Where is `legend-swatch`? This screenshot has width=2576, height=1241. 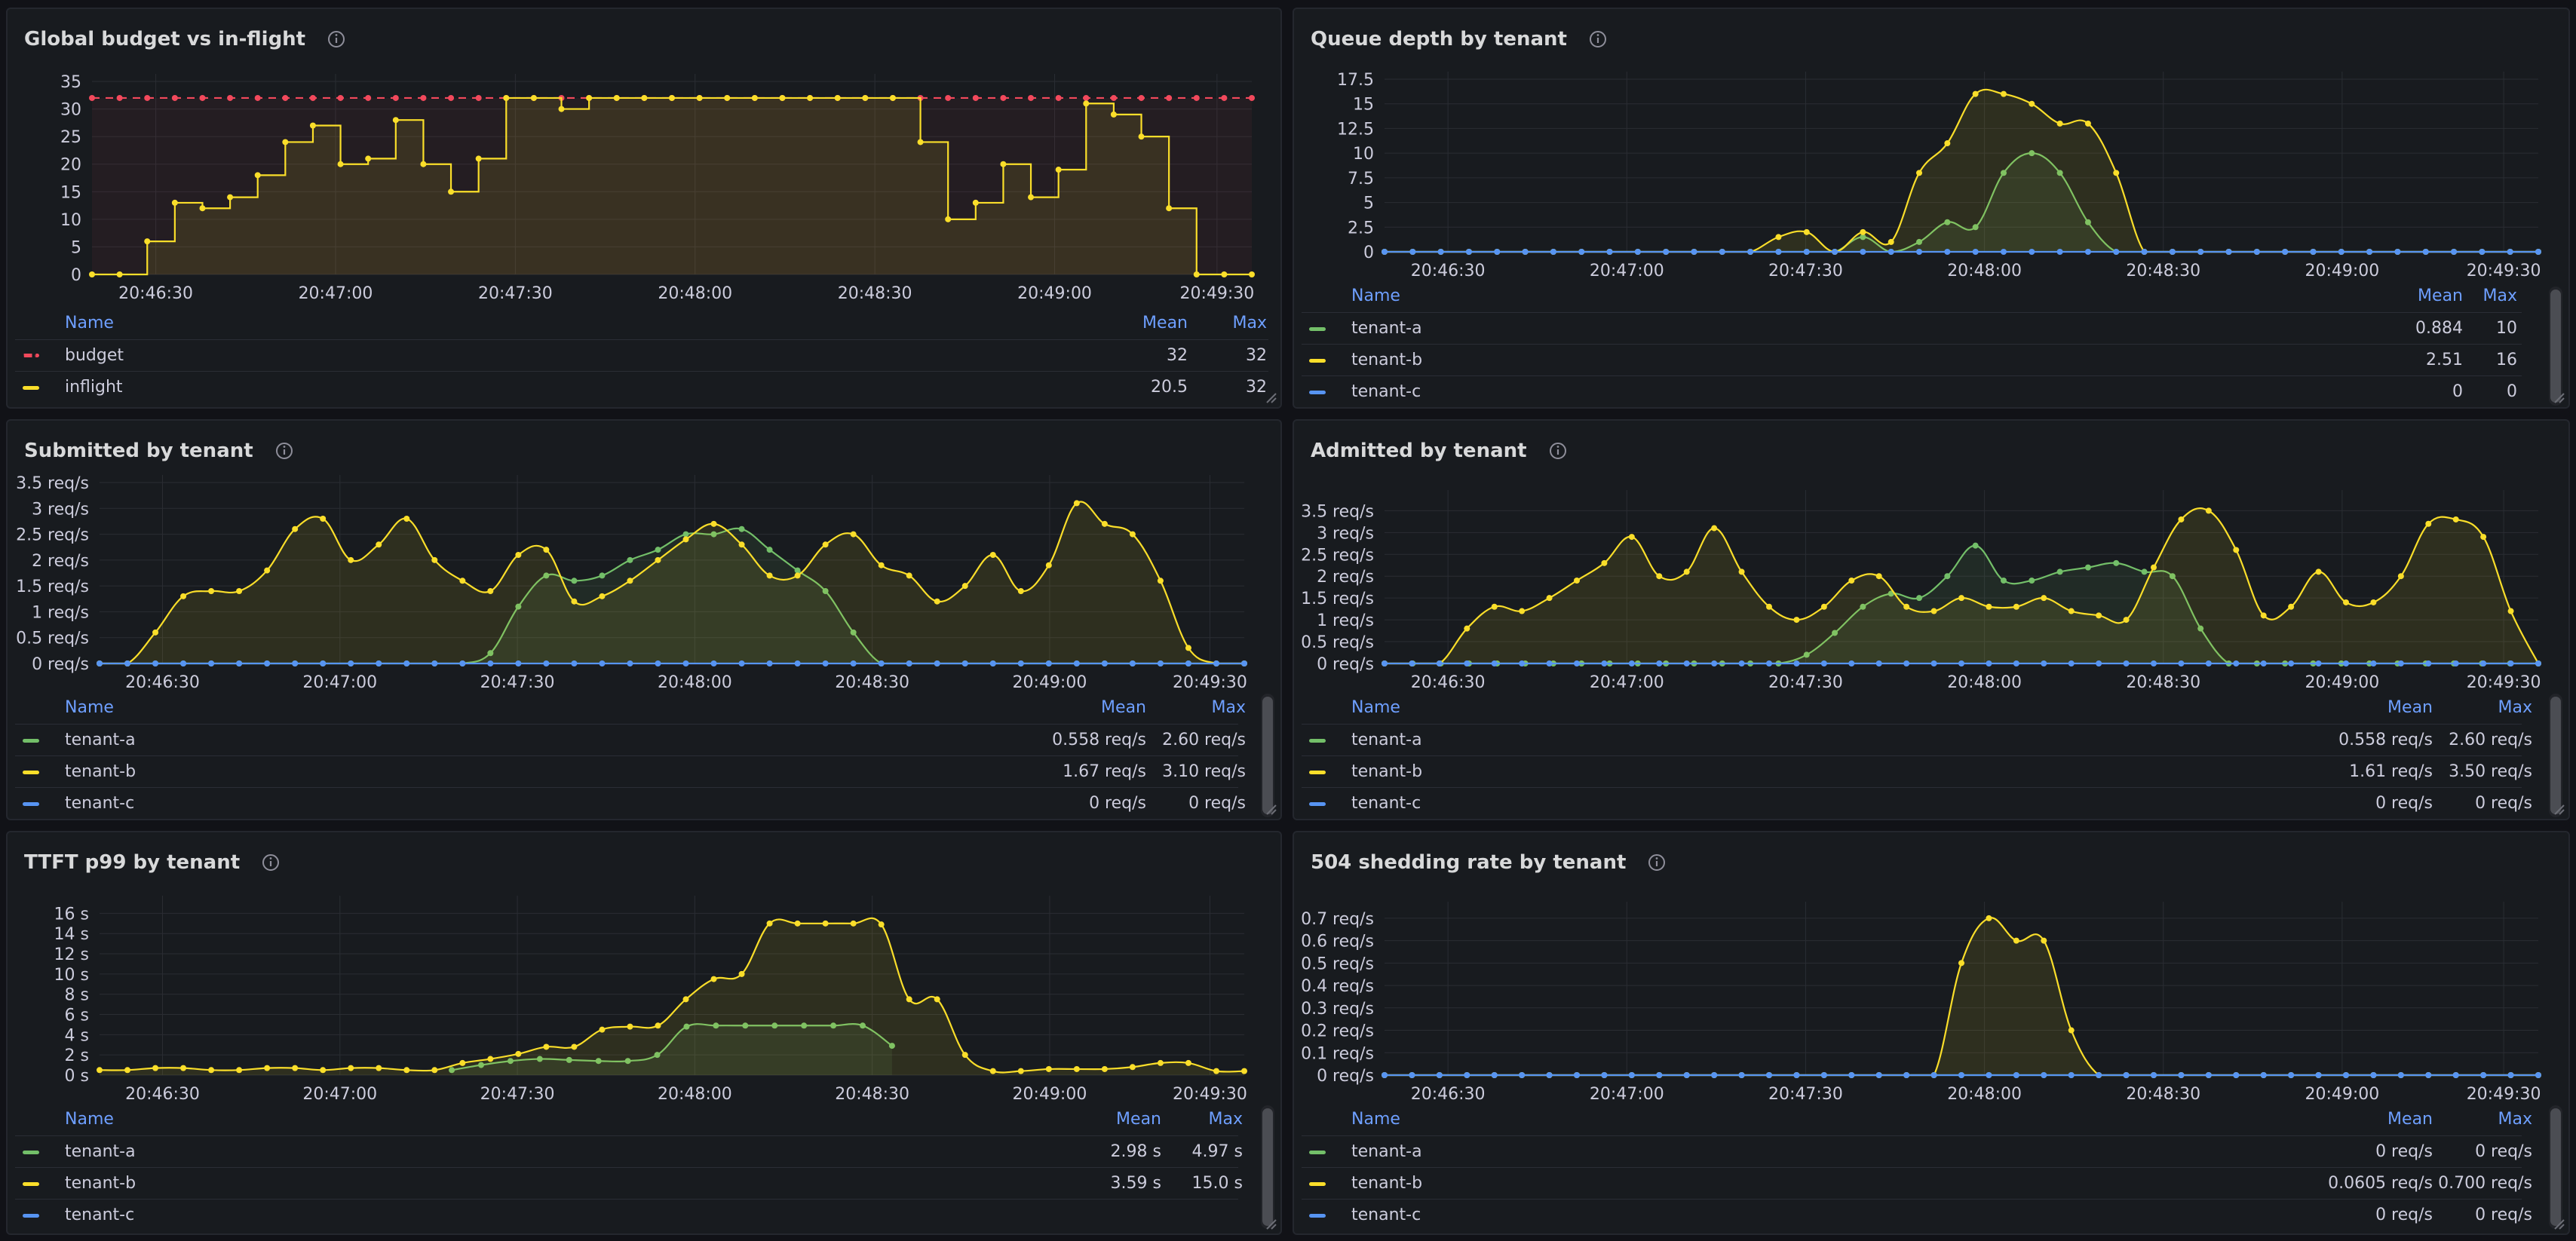 legend-swatch is located at coordinates (31, 1184).